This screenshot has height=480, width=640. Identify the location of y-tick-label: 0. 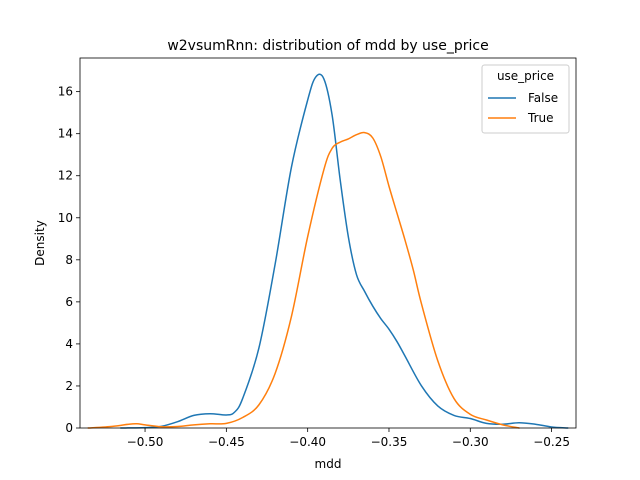
(69, 428).